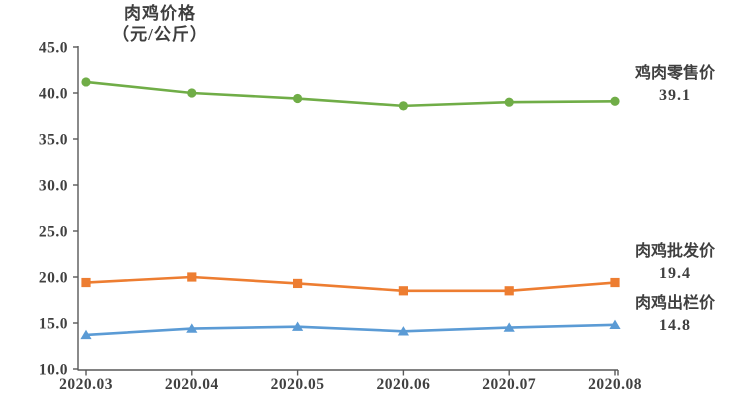 This screenshot has width=750, height=400. I want to click on series-label-wholesale: 肉鸡批发价 19.4, so click(675, 263).